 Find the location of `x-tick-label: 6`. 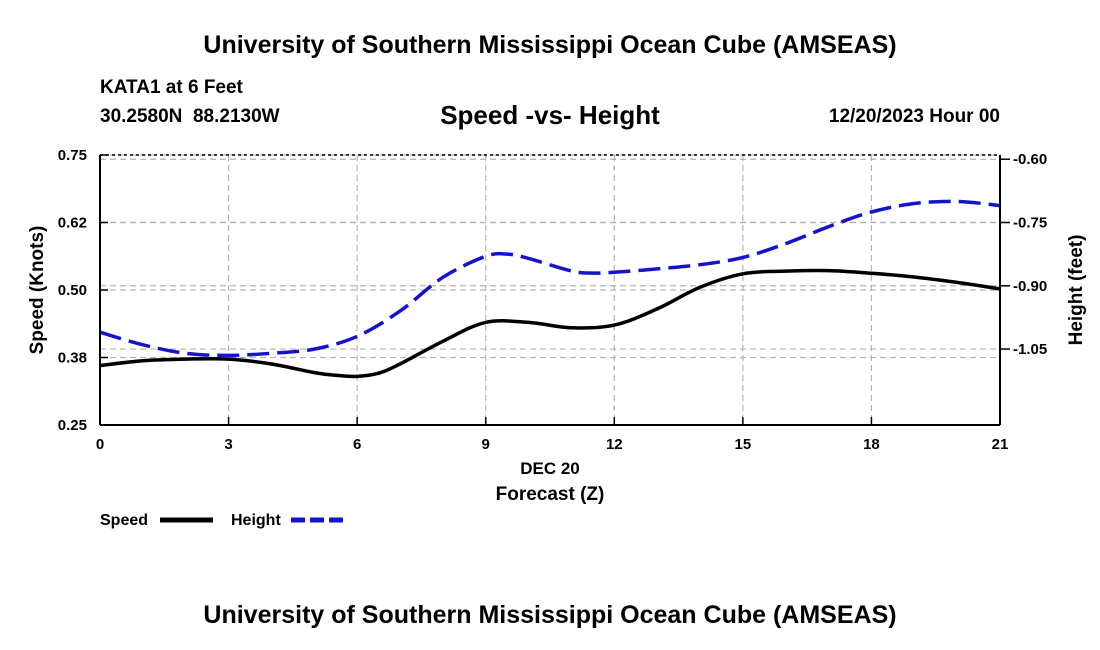

x-tick-label: 6 is located at coordinates (357, 444).